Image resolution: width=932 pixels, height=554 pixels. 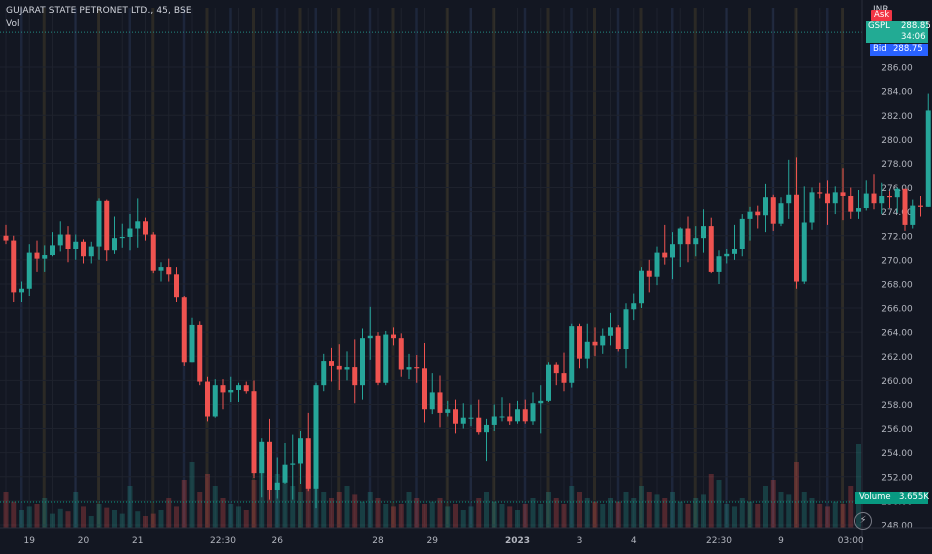 I want to click on x-tick-label: 19, so click(x=30, y=541).